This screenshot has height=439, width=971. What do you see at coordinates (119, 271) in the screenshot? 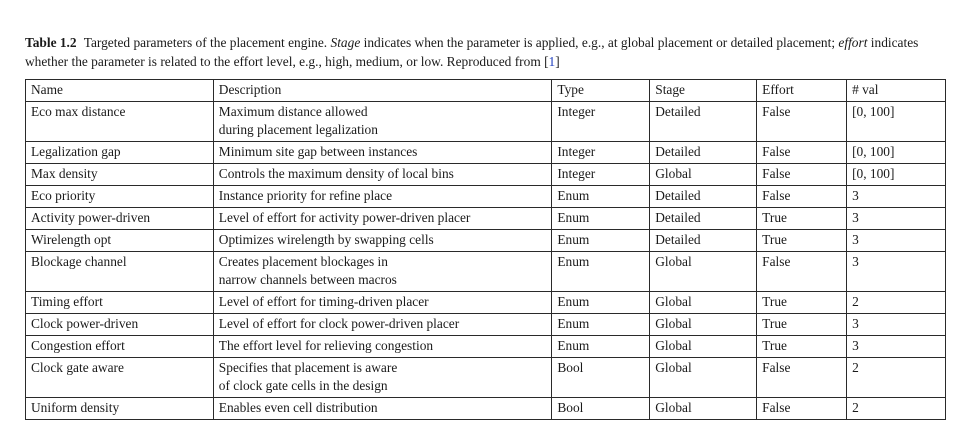
I see `cell-name: Blockage channel` at bounding box center [119, 271].